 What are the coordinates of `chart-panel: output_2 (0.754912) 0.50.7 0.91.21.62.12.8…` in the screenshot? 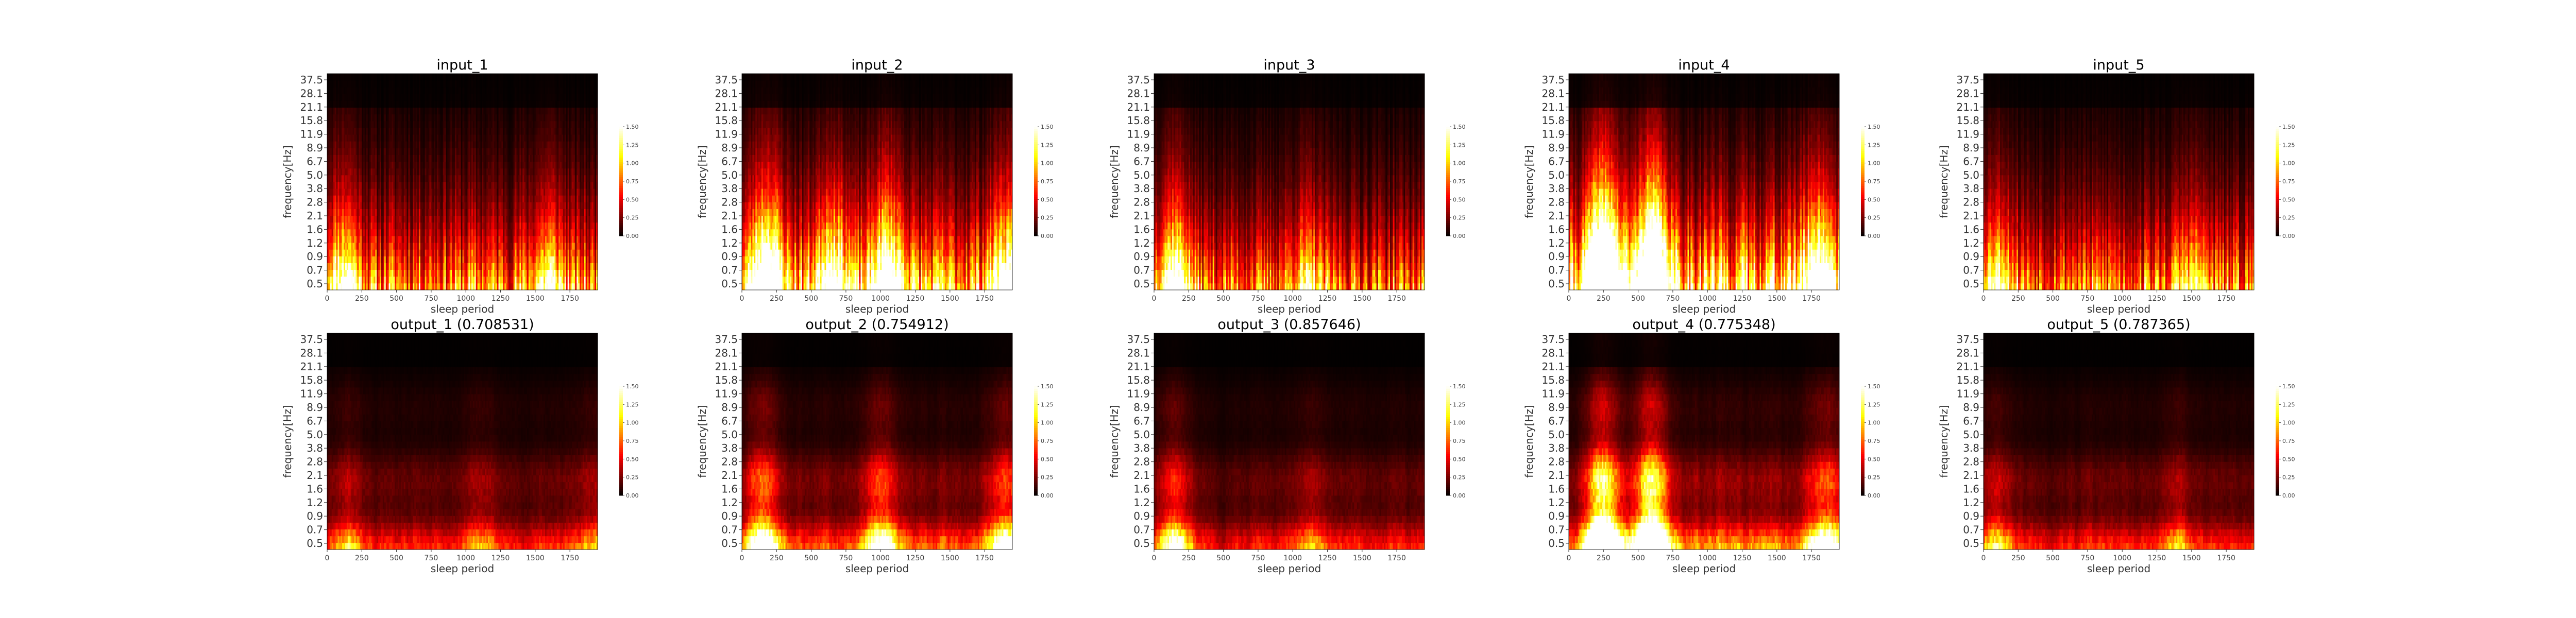 It's located at (875, 446).